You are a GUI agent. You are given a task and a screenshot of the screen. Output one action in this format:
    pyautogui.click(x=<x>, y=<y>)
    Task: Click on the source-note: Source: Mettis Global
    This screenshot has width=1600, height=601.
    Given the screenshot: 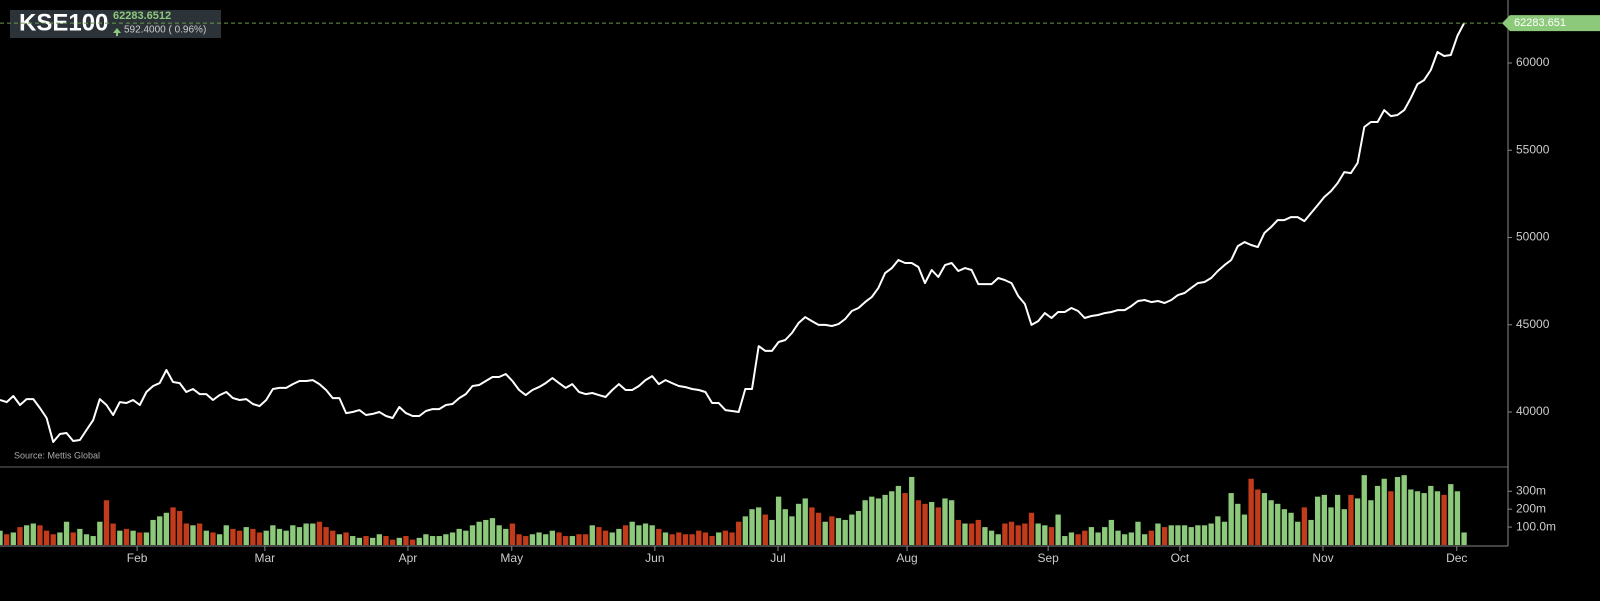 What is the action you would take?
    pyautogui.click(x=57, y=455)
    